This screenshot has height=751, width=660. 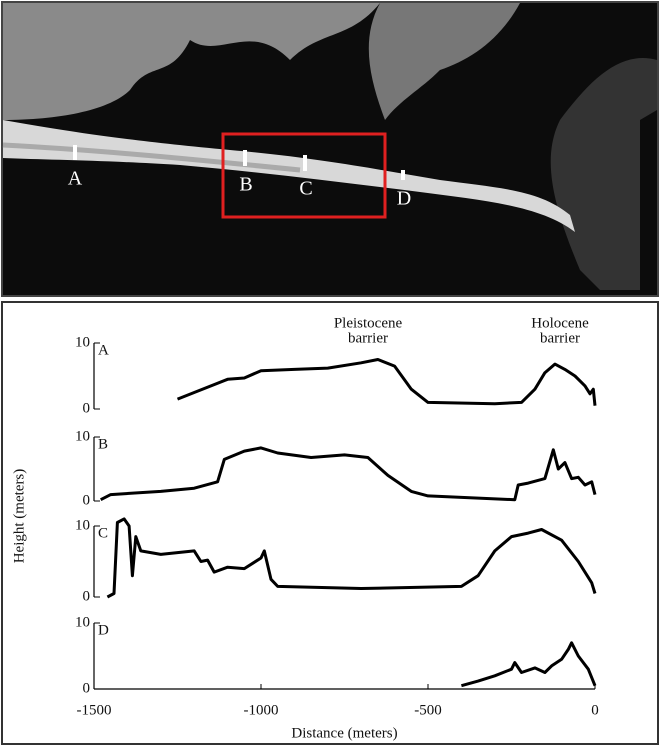 What do you see at coordinates (103, 350) in the screenshot?
I see `panel-label: A` at bounding box center [103, 350].